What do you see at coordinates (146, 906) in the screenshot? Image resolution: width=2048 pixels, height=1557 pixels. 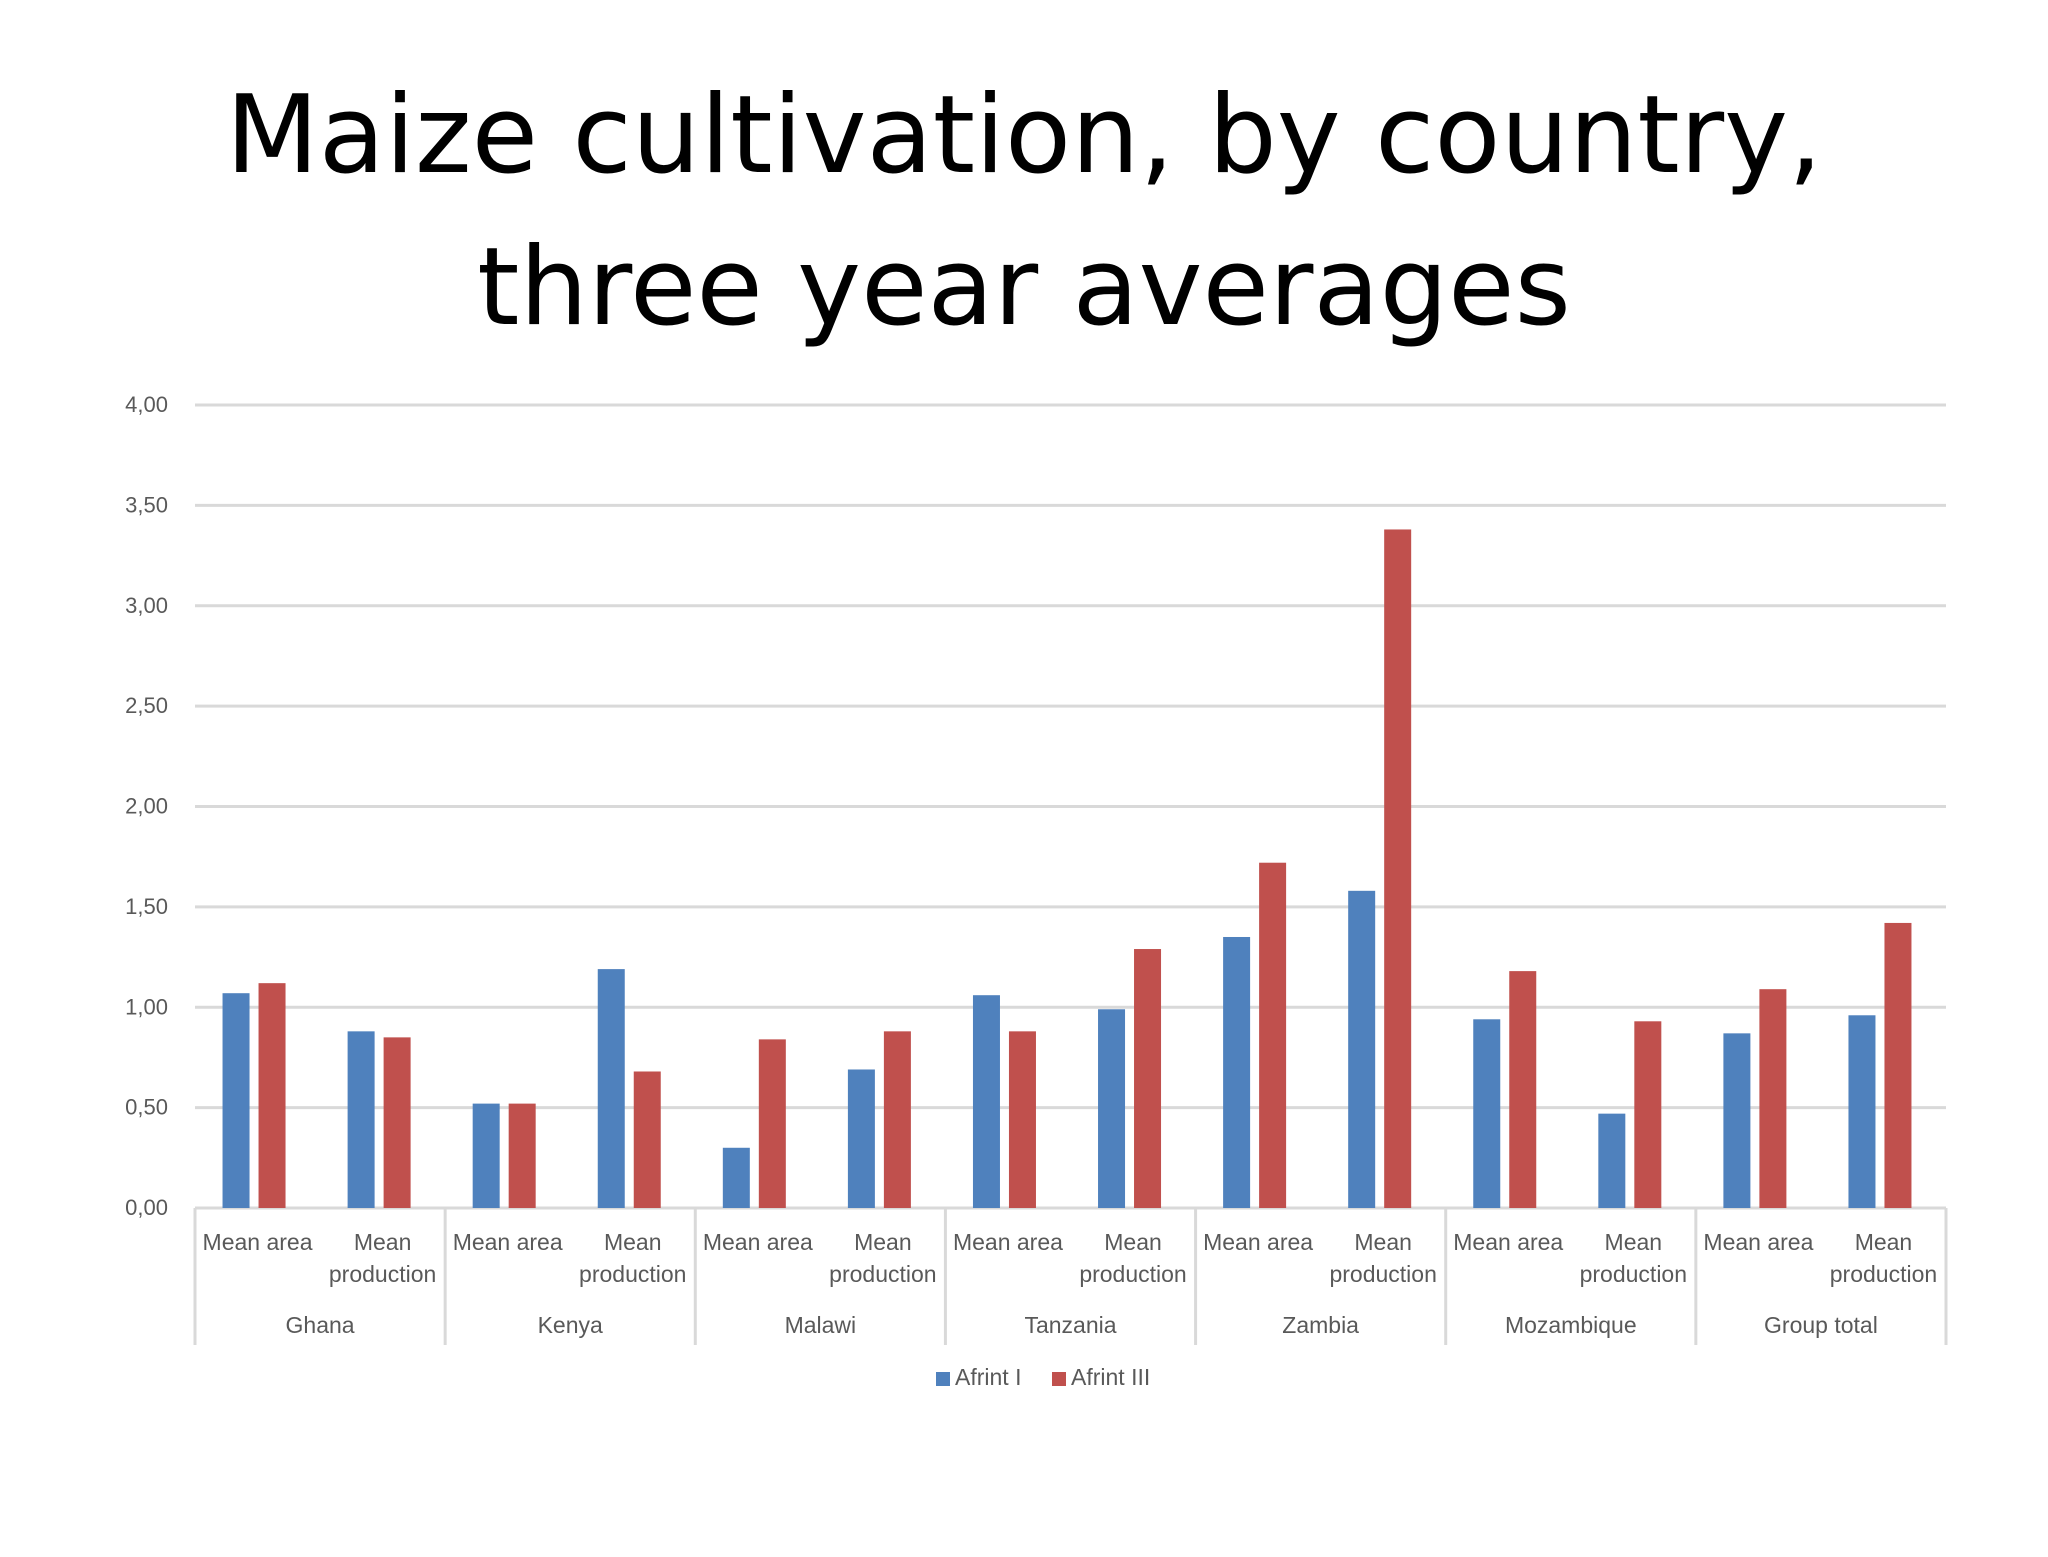 I see `y-tick-label: 1,50` at bounding box center [146, 906].